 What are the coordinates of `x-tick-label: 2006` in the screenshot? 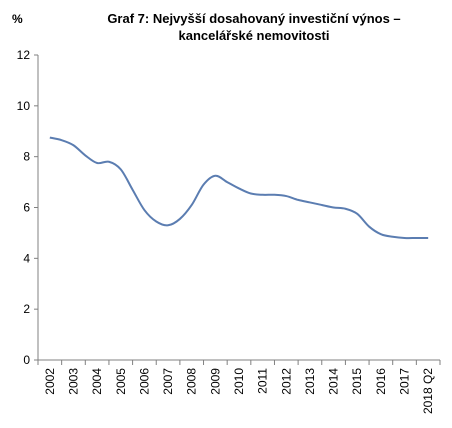 It's located at (144, 381).